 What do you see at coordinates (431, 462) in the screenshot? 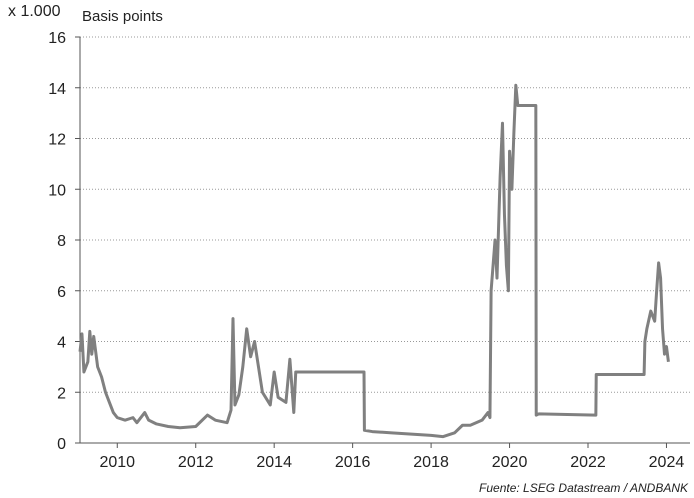
I see `x-tick-label: 2018` at bounding box center [431, 462].